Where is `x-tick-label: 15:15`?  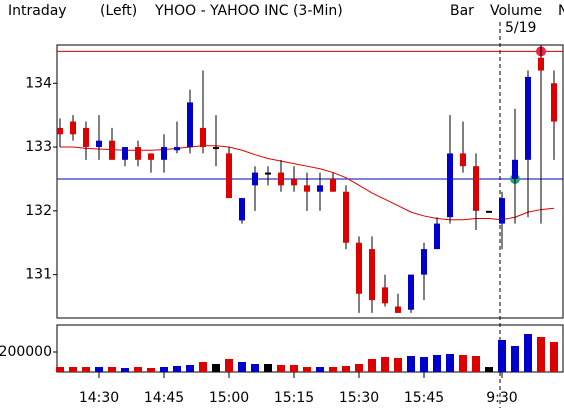
x-tick-label: 15:15 is located at coordinates (294, 398).